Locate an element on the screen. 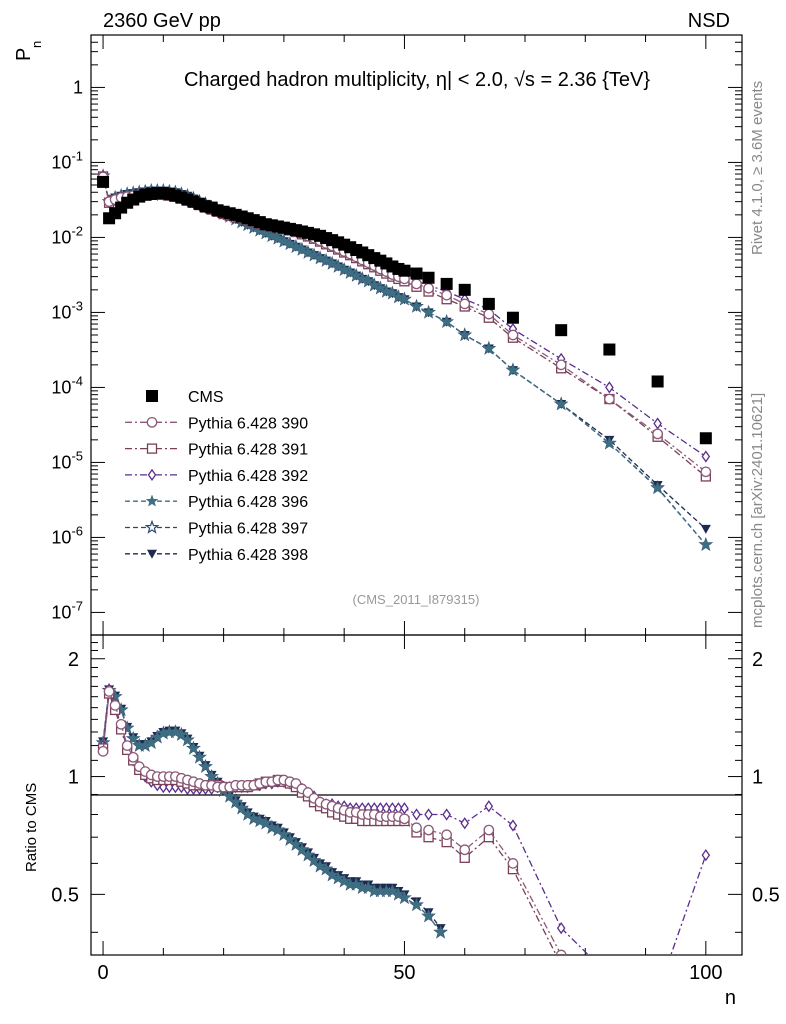  x-axis-label: n is located at coordinates (730, 998).